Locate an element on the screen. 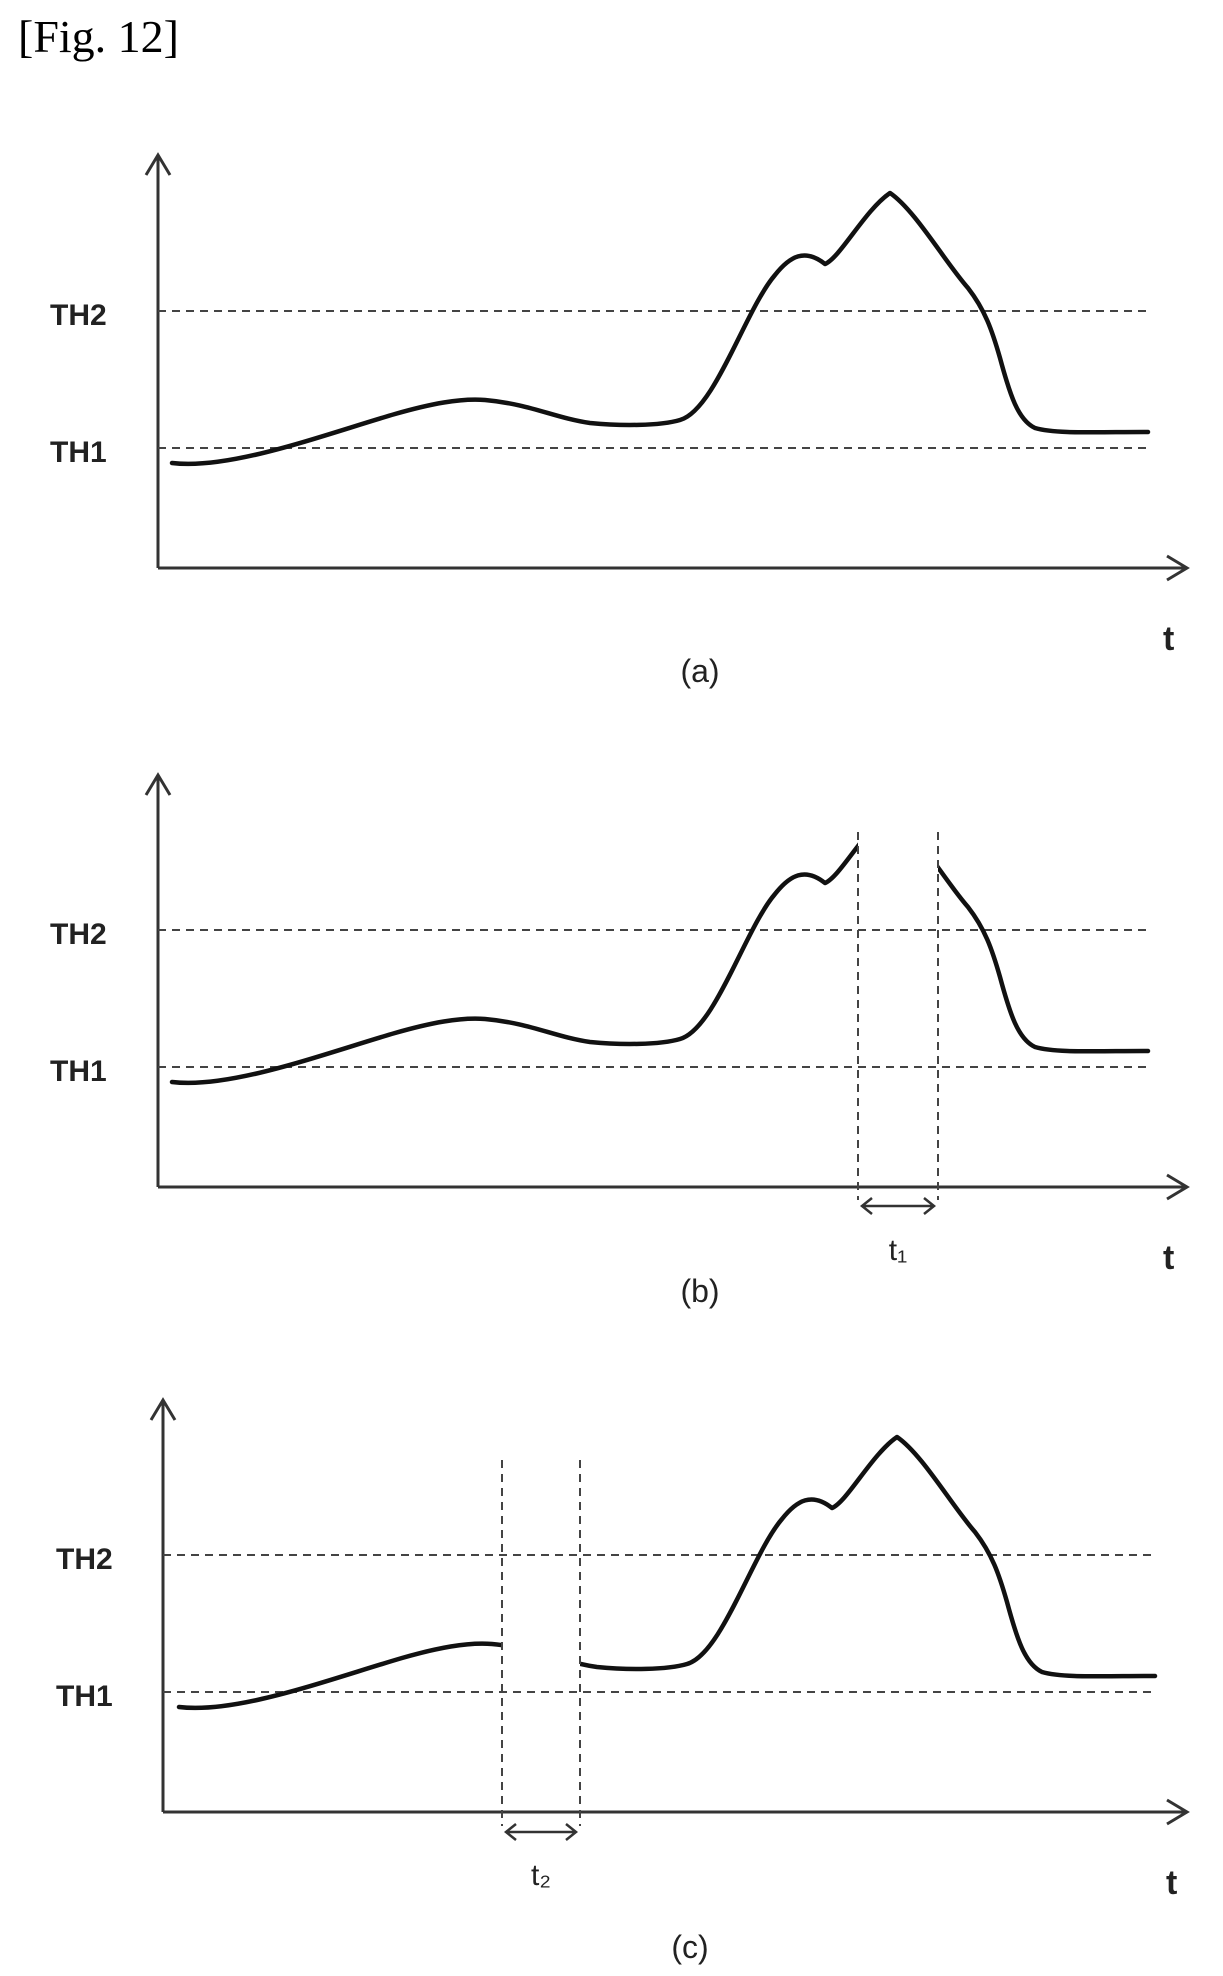  panel-c-x-axis is located at coordinates (676, 1812).